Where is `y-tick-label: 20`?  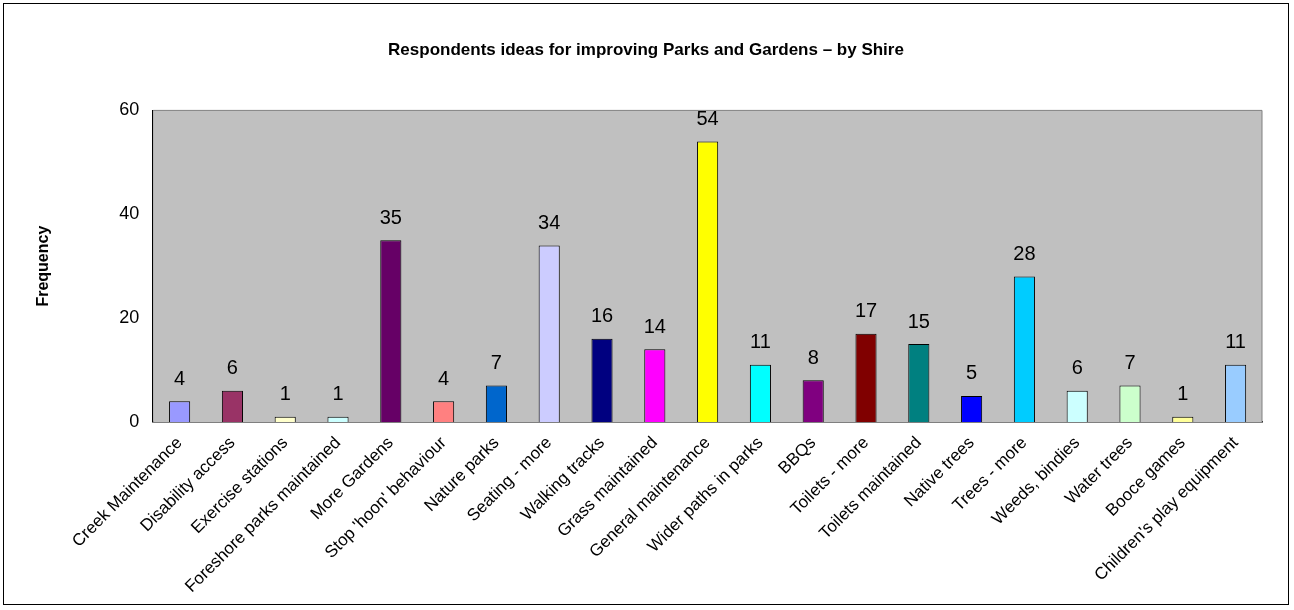 y-tick-label: 20 is located at coordinates (129, 317).